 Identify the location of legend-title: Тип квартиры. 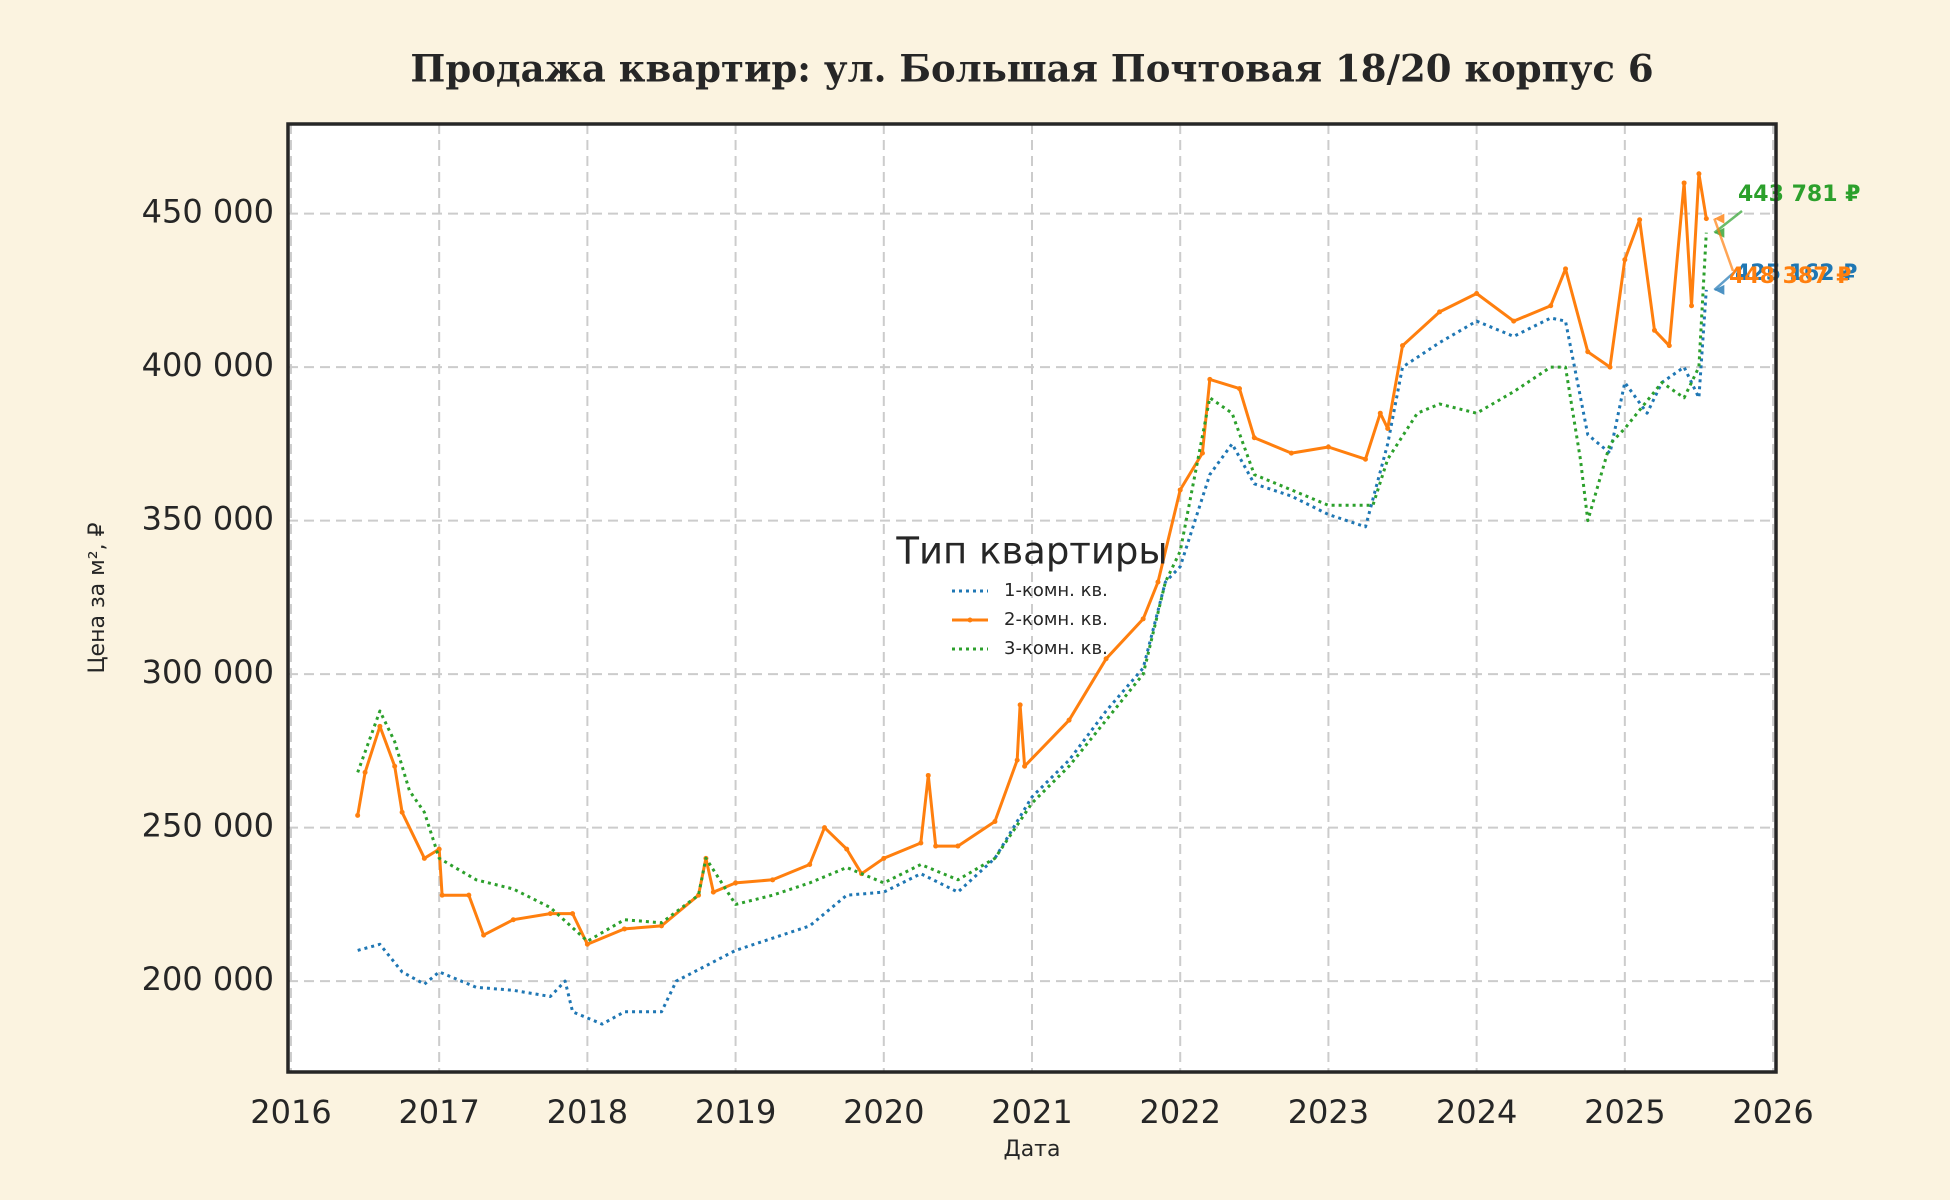
(1031, 551).